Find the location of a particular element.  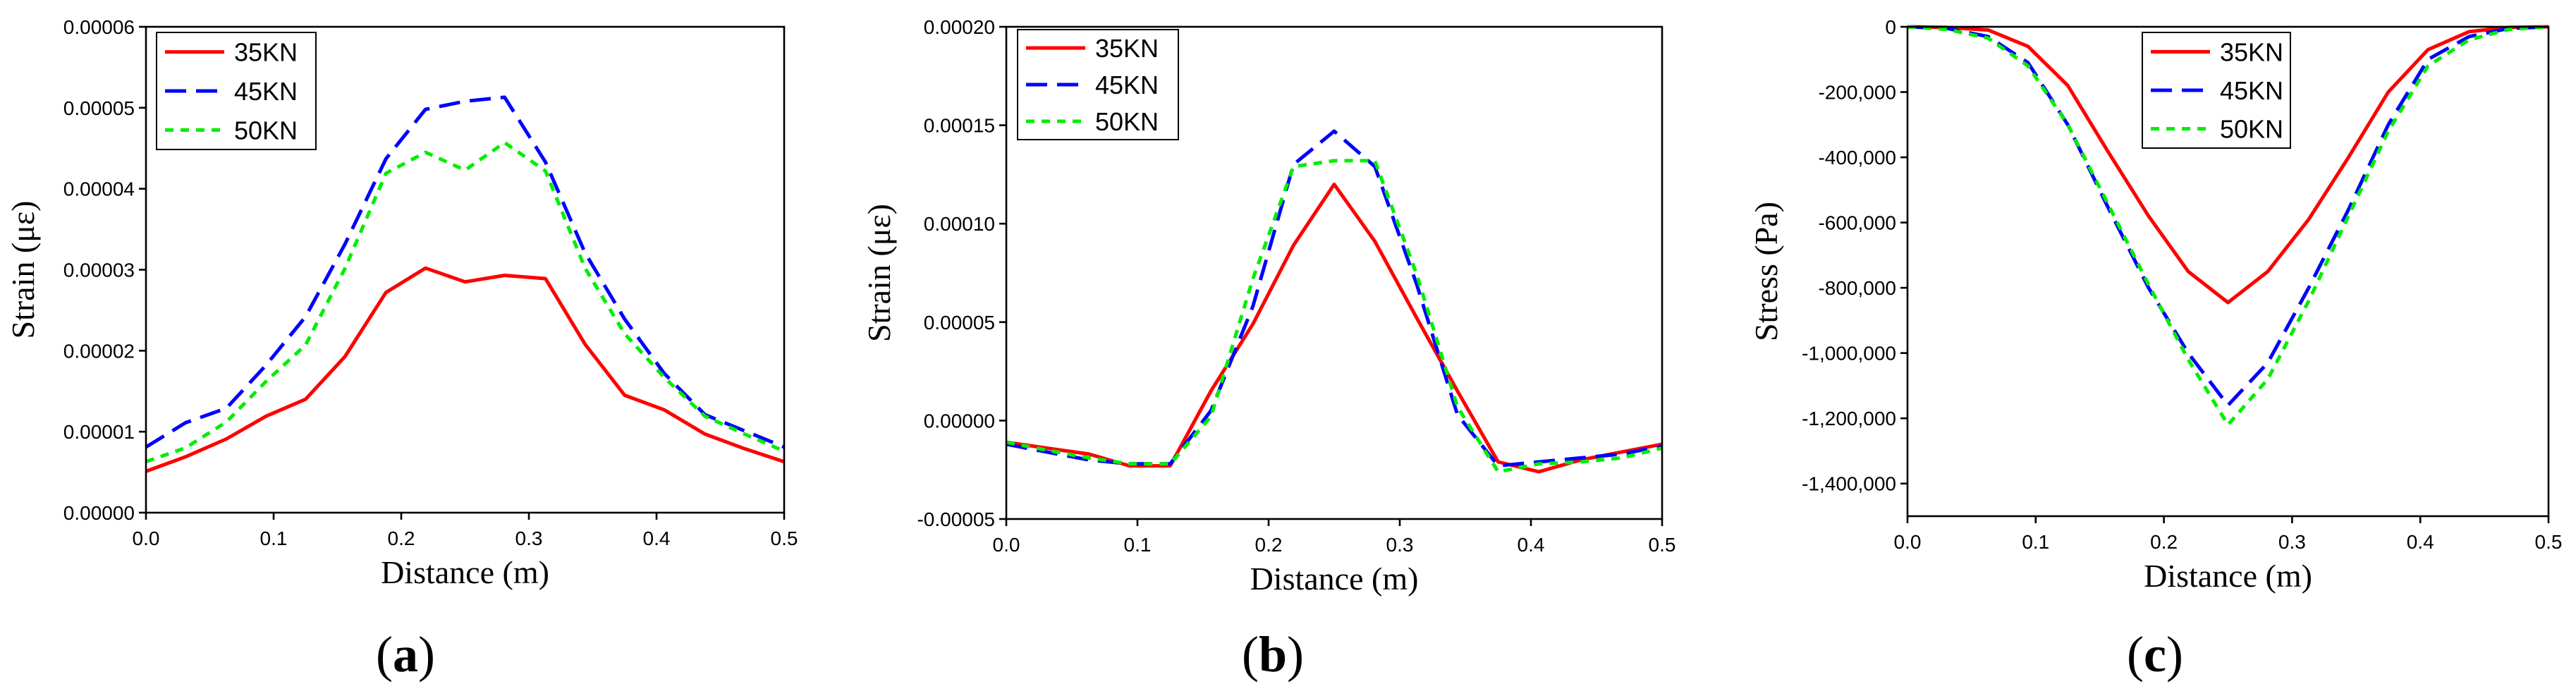

y-axis-title: Stress (Pa) is located at coordinates (1766, 271).